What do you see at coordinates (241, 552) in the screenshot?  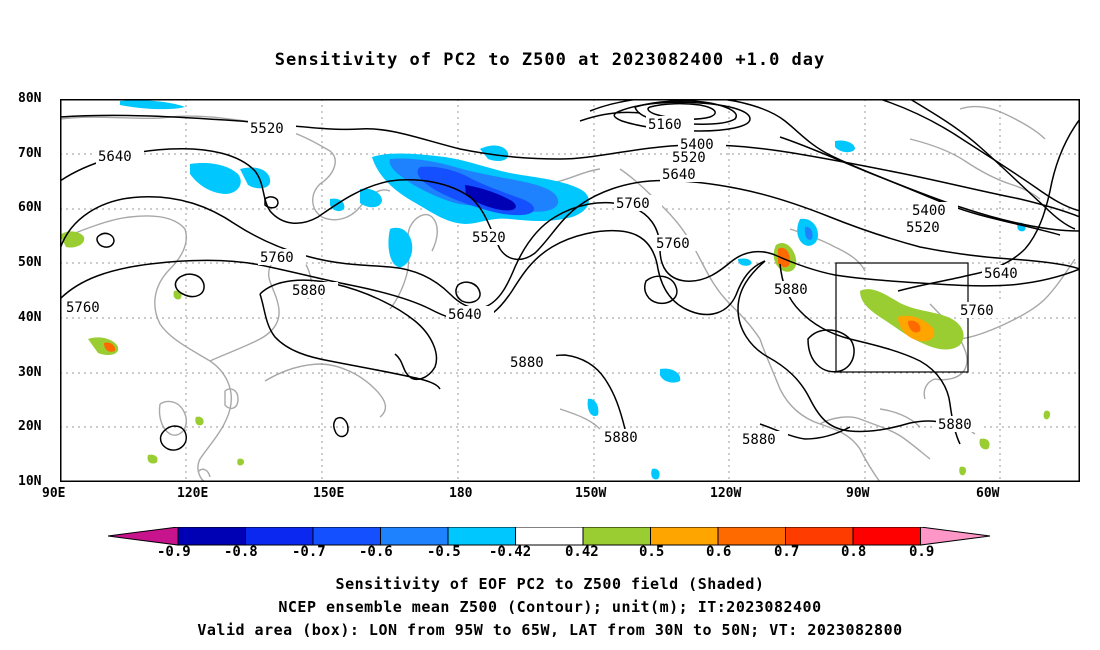 I see `colorbar-label: -0.8` at bounding box center [241, 552].